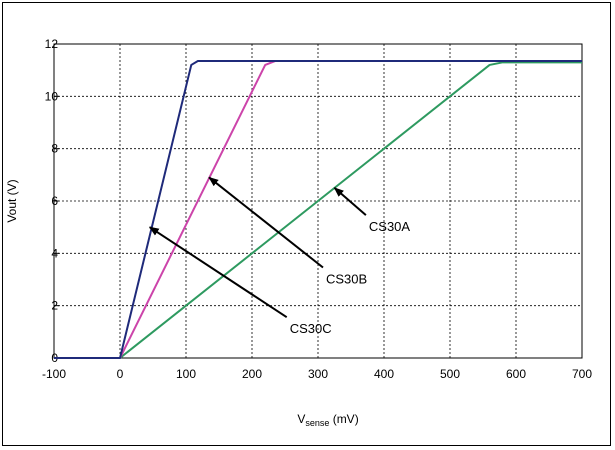 The width and height of the screenshot is (615, 450). I want to click on annotation-label: CS30C, so click(311, 328).